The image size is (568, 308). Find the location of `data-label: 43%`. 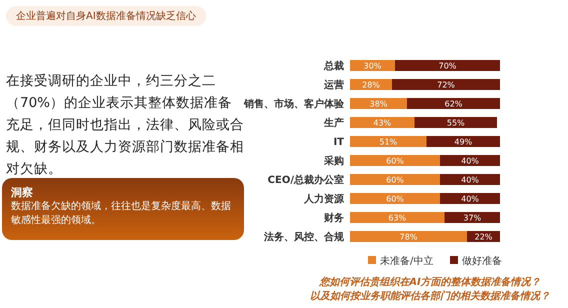

data-label: 43% is located at coordinates (382, 123).